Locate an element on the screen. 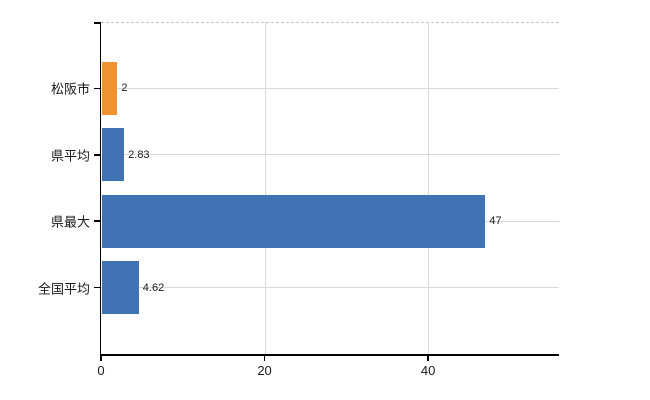  x-tick-label: 20 is located at coordinates (264, 370).